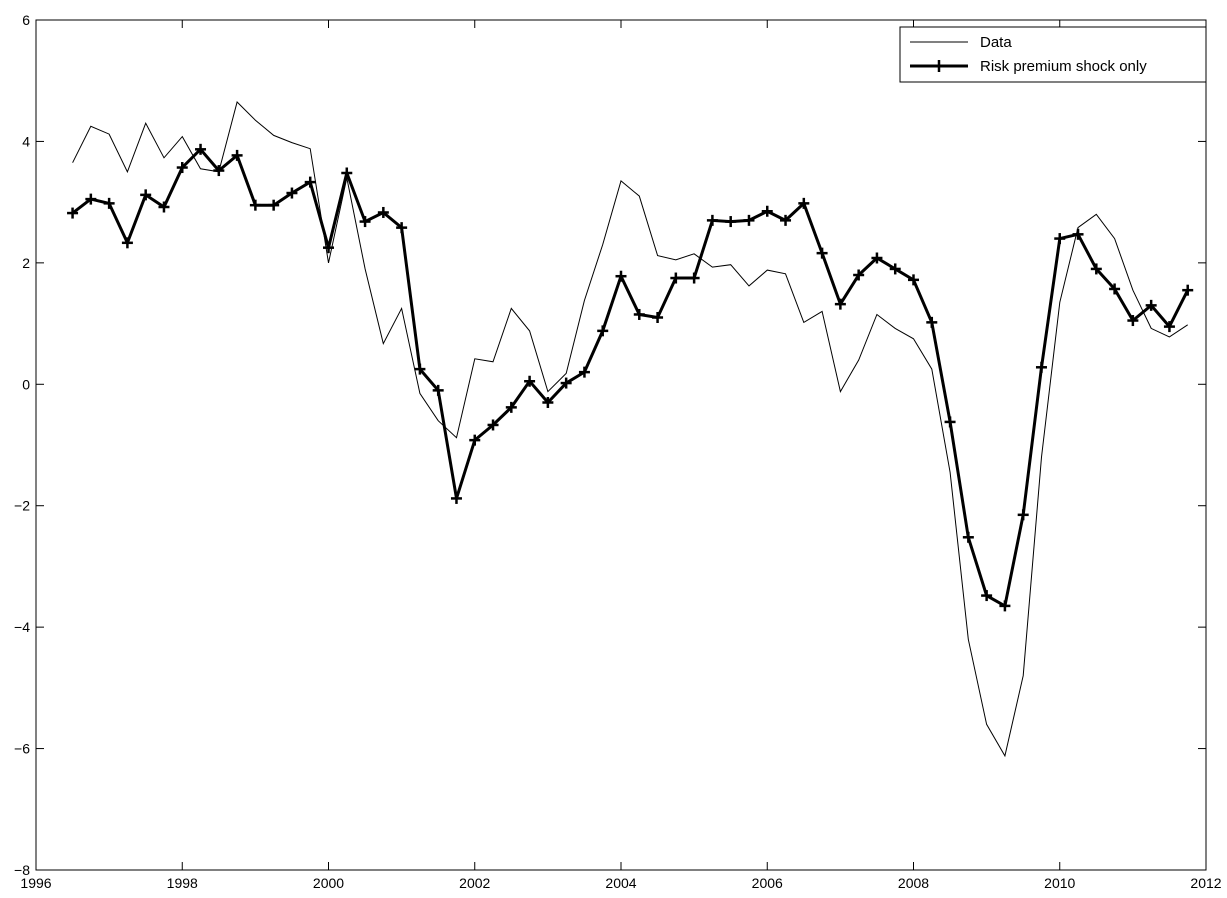 The width and height of the screenshot is (1227, 898). Describe the element at coordinates (22, 870) in the screenshot. I see `y-tick-label: −8` at that location.